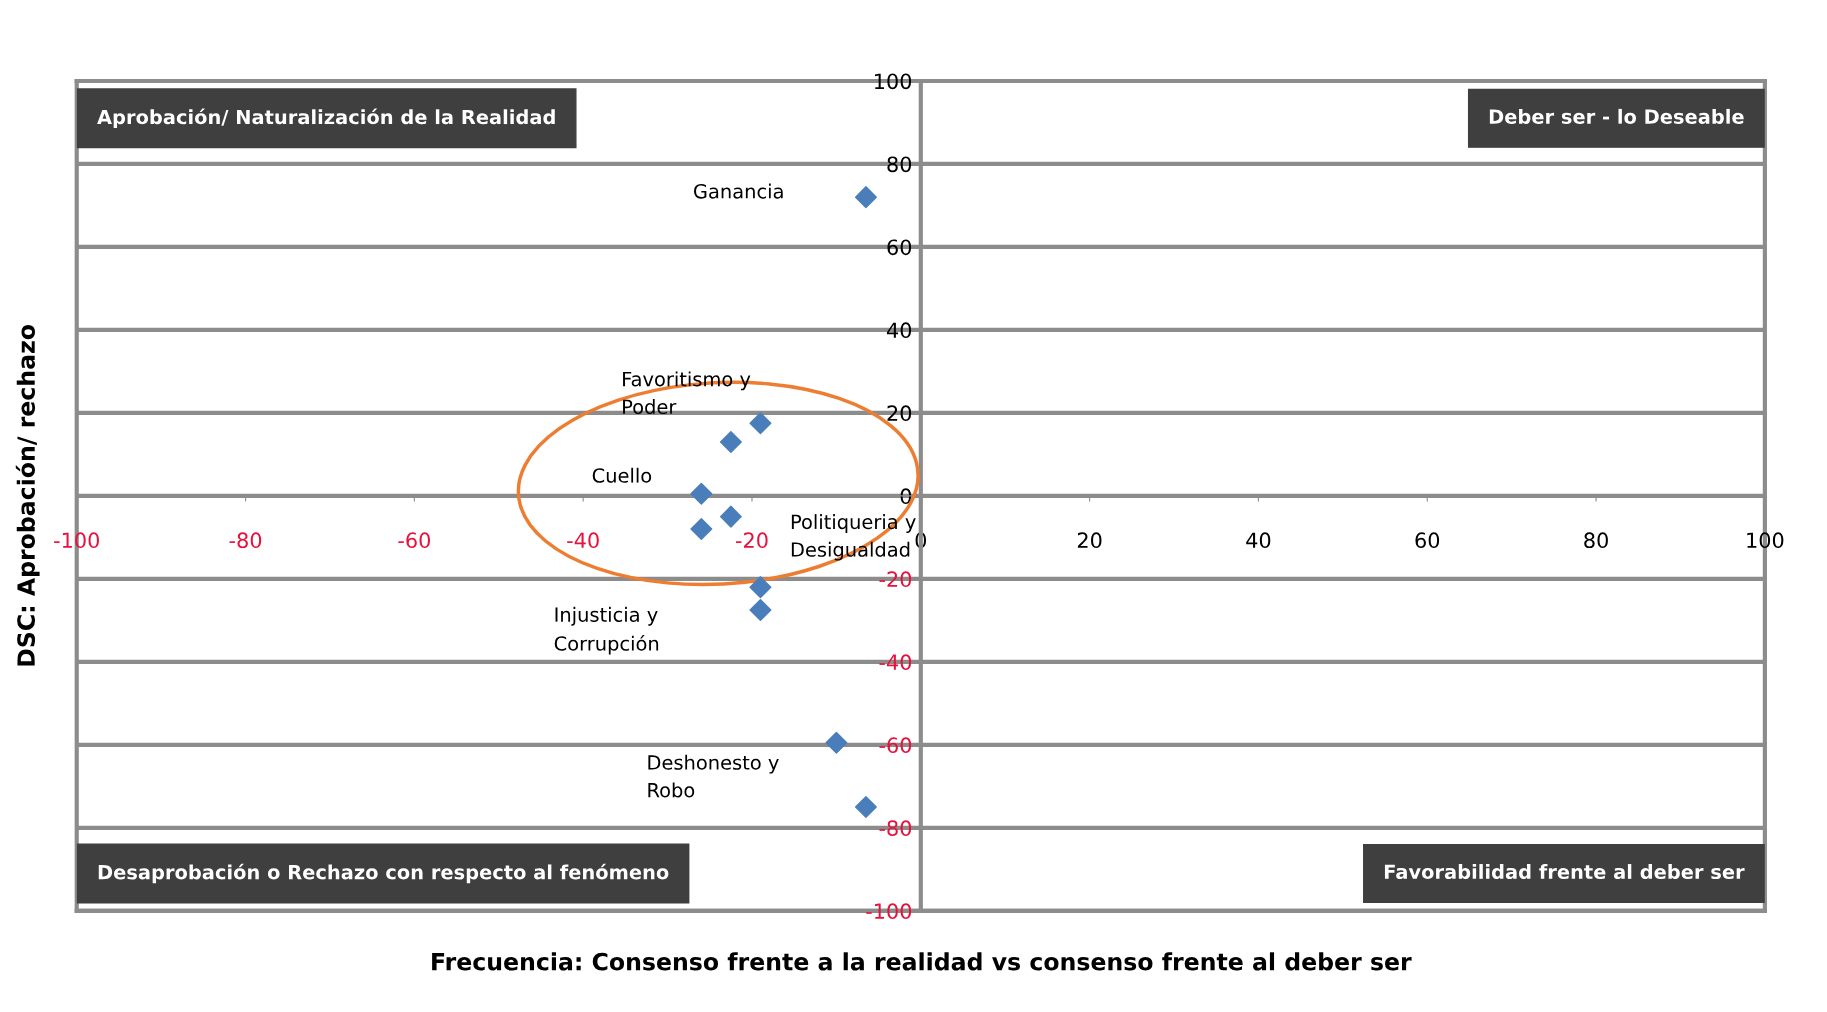  Describe the element at coordinates (245, 540) in the screenshot. I see `x-tick-label: -80` at that location.